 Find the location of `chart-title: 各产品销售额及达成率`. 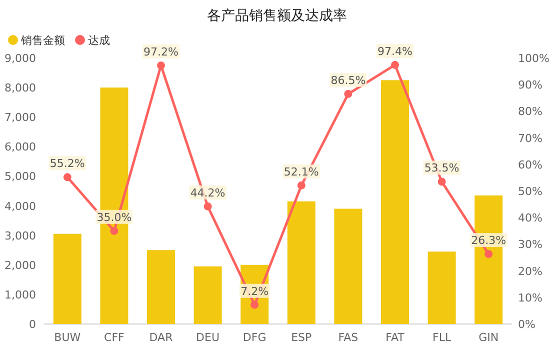

chart-title: 各产品销售额及达成率 is located at coordinates (277, 16).